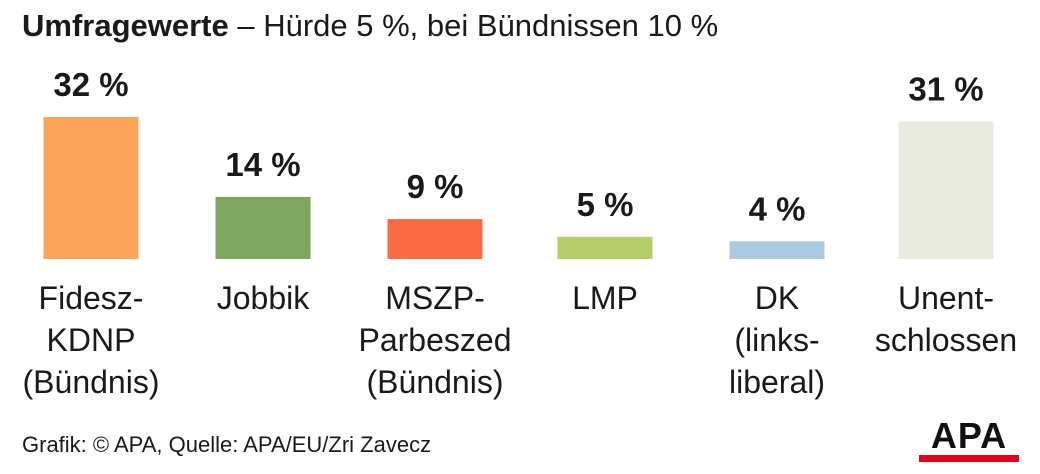 The image size is (1040, 474). What do you see at coordinates (946, 298) in the screenshot?
I see `category-label-5-0: Unent-` at bounding box center [946, 298].